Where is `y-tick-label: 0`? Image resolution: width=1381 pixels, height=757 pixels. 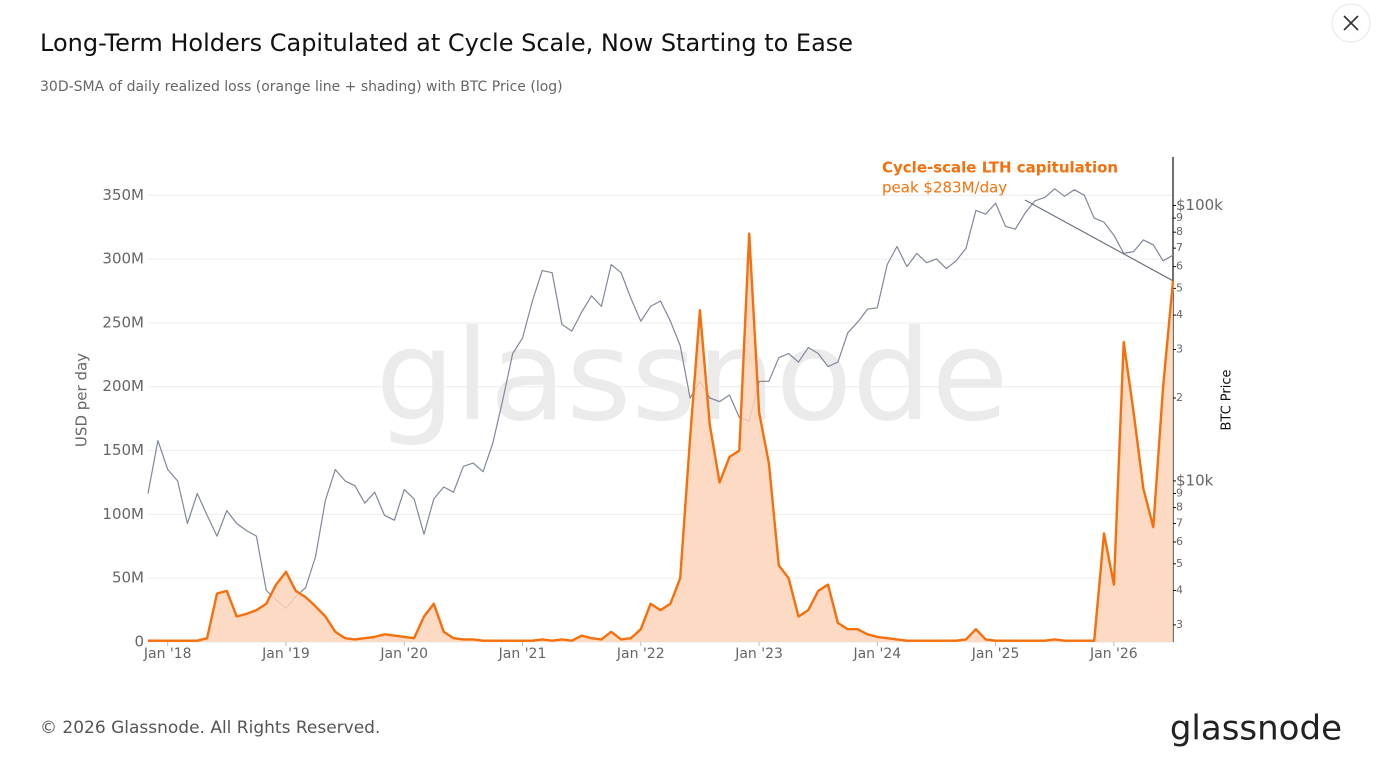 y-tick-label: 0 is located at coordinates (139, 642).